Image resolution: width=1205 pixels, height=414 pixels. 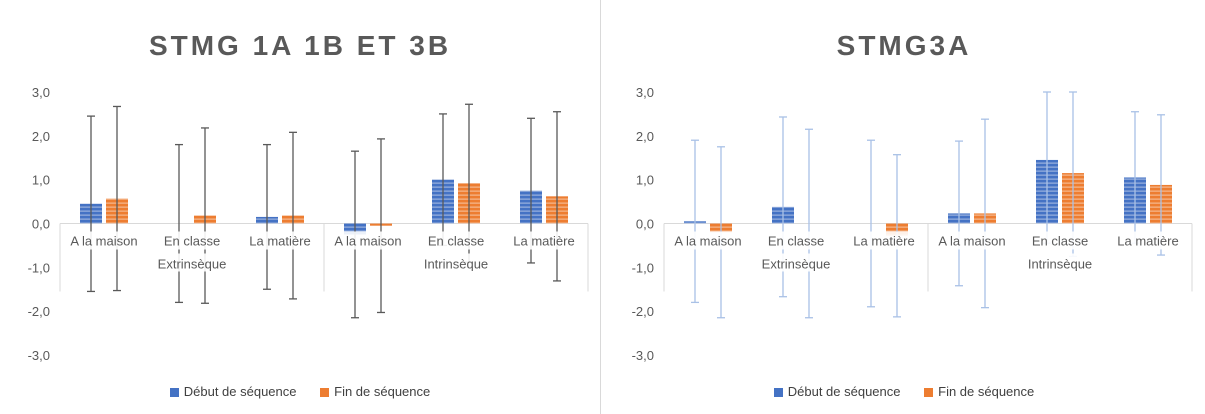 What do you see at coordinates (300, 45) in the screenshot?
I see `chart-title-left: STMG 1A 1B ET 3B` at bounding box center [300, 45].